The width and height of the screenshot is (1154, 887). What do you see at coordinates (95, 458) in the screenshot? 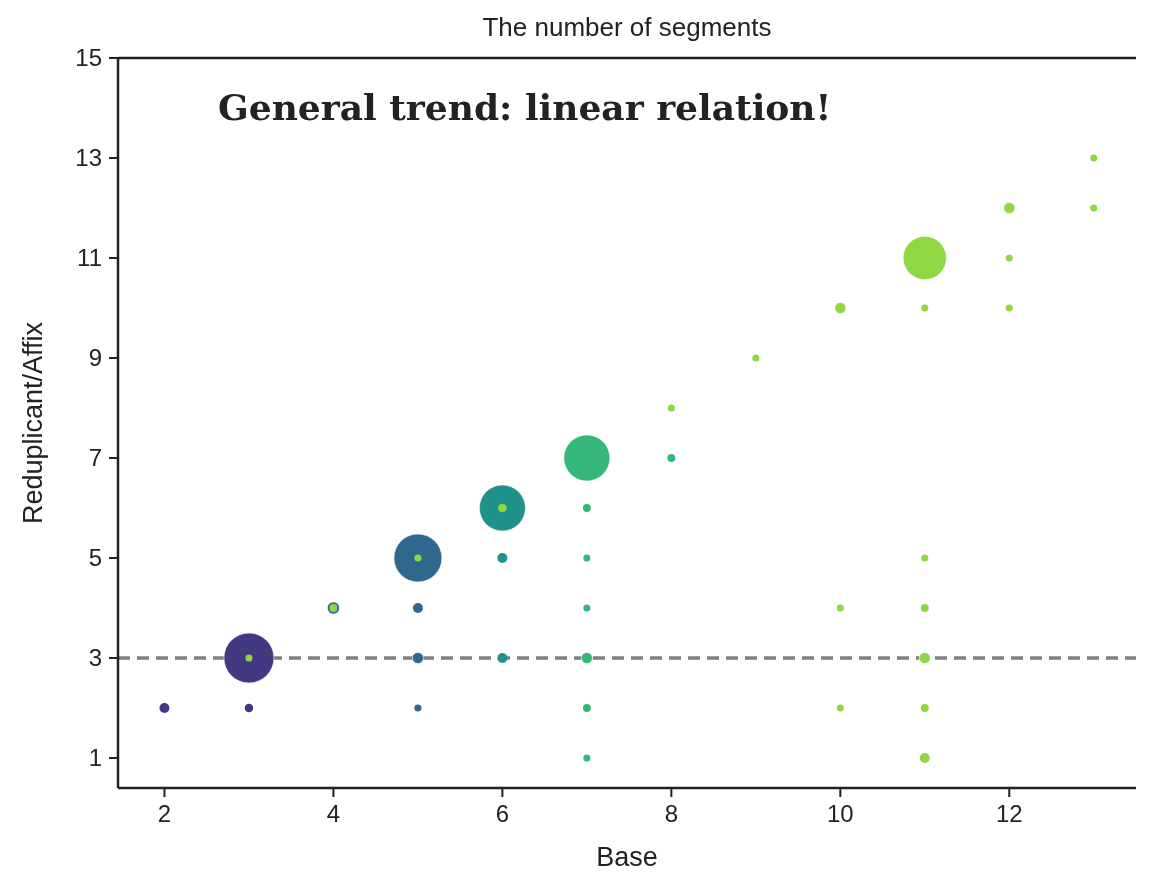
I see `y-tick-label: 7` at bounding box center [95, 458].